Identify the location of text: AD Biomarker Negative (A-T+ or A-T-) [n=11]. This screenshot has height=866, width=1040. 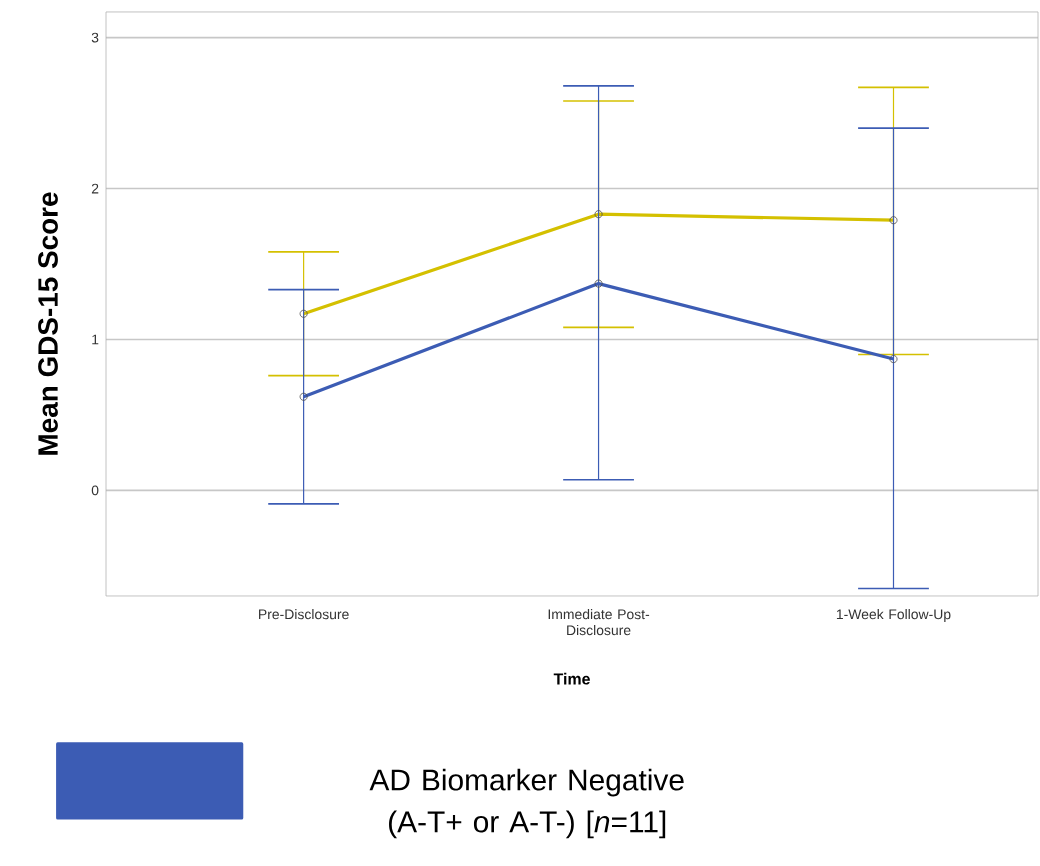
(526, 803).